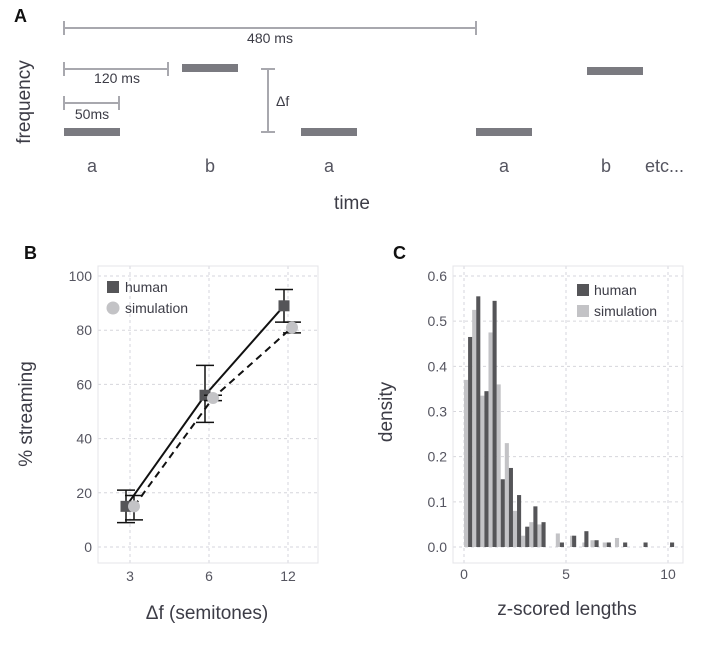 This screenshot has height=654, width=704. I want to click on panel-a-ylabel: frequency, so click(24, 102).